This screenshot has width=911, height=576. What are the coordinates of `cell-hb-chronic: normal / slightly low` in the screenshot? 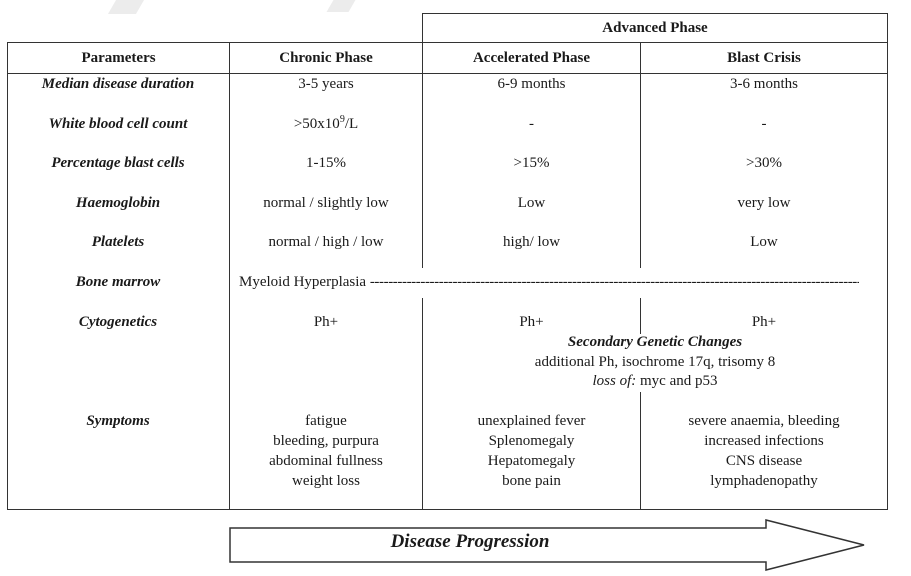 It's located at (326, 203).